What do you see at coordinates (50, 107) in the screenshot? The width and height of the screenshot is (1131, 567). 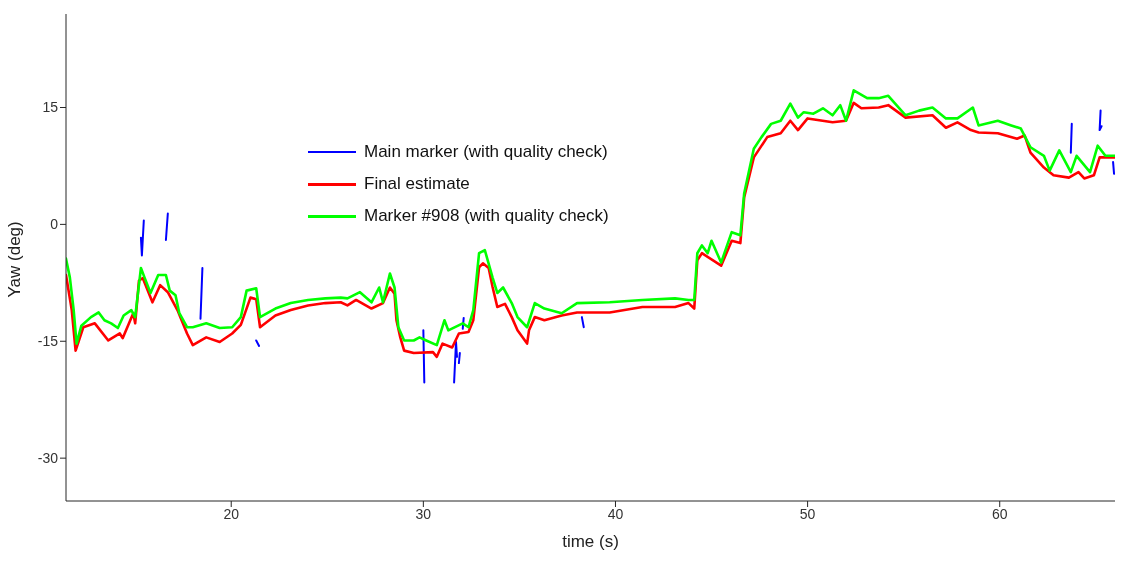 I see `y-tick-label: 15` at bounding box center [50, 107].